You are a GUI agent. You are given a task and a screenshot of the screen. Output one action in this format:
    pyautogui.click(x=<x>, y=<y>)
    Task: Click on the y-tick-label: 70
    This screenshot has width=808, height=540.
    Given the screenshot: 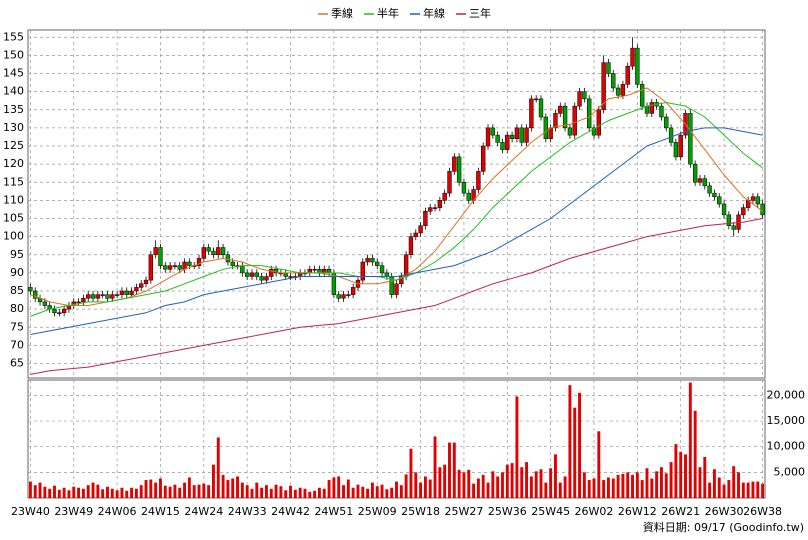 What is the action you would take?
    pyautogui.click(x=17, y=344)
    